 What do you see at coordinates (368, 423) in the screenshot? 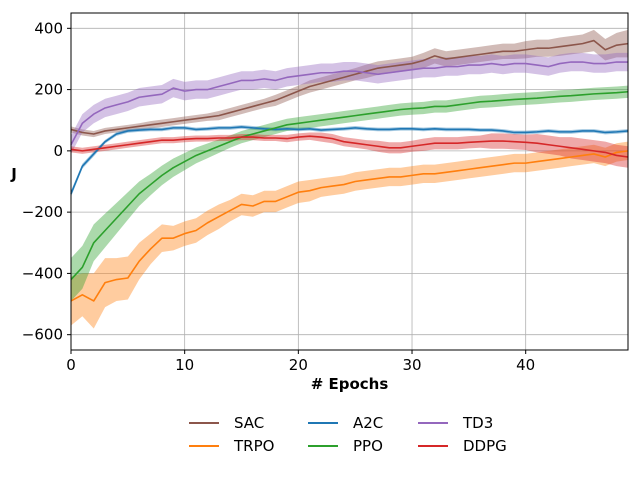
I see `legend-label-a2c: A2C` at bounding box center [368, 423].